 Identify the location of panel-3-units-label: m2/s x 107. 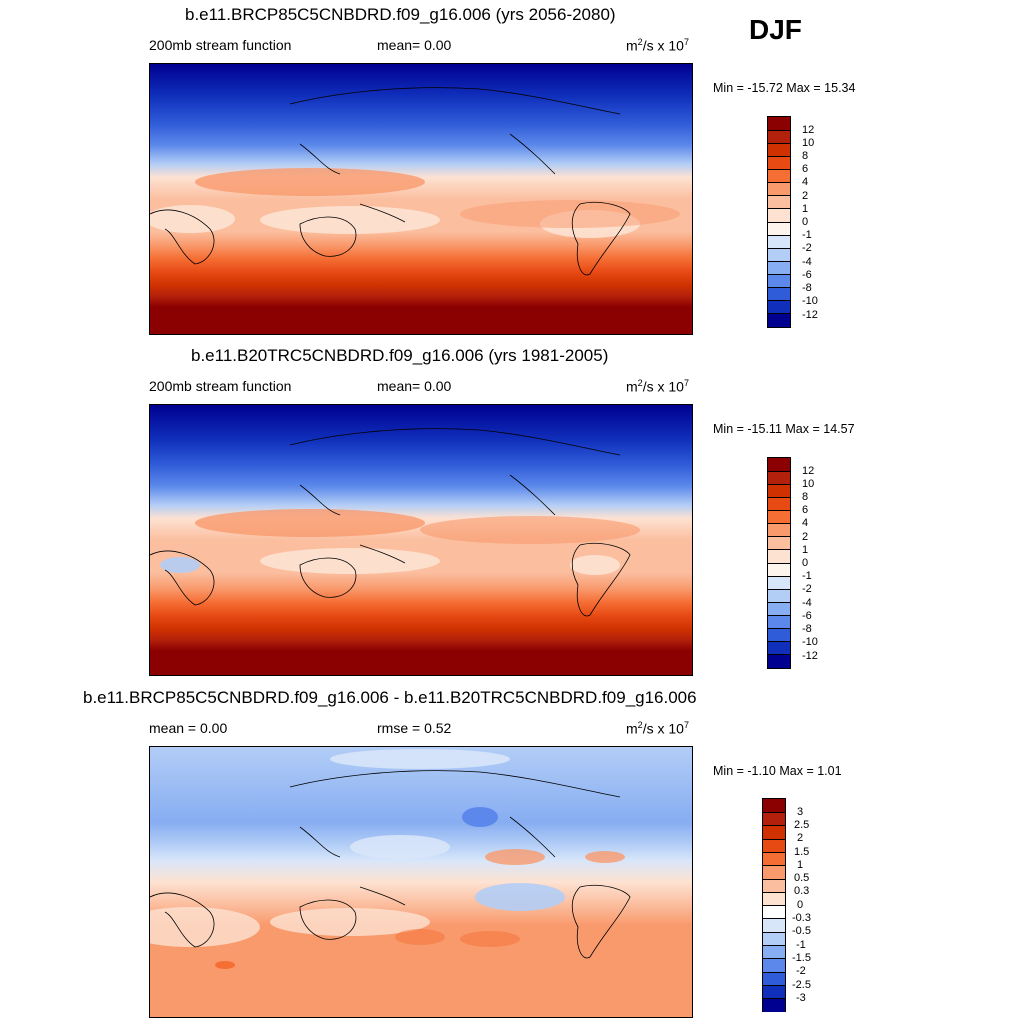
(657, 728).